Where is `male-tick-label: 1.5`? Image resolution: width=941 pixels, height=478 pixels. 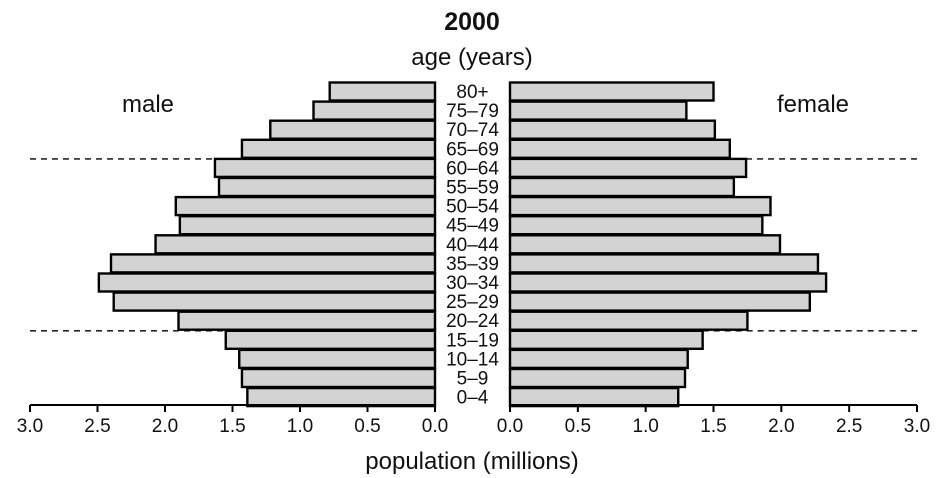
male-tick-label: 1.5 is located at coordinates (232, 426).